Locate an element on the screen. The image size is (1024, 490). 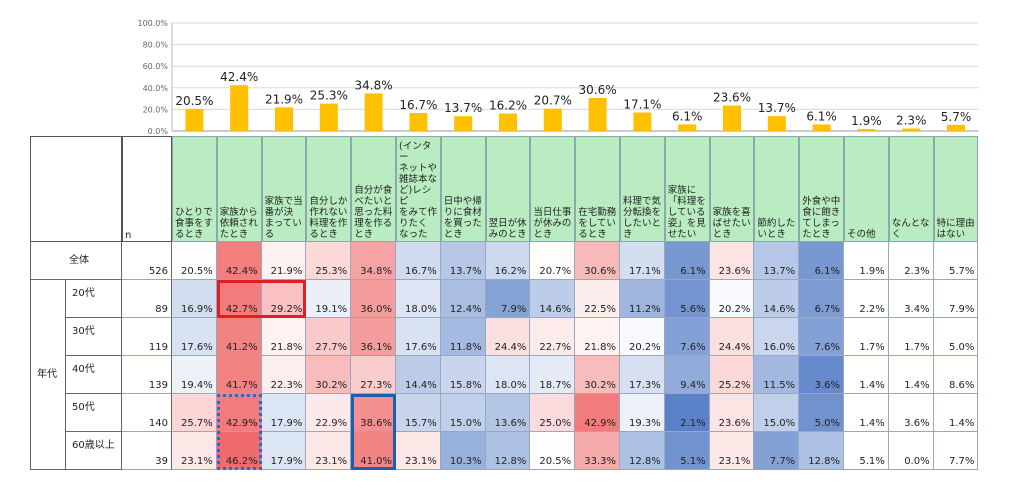
table-cell: 15.7% is located at coordinates (418, 413).